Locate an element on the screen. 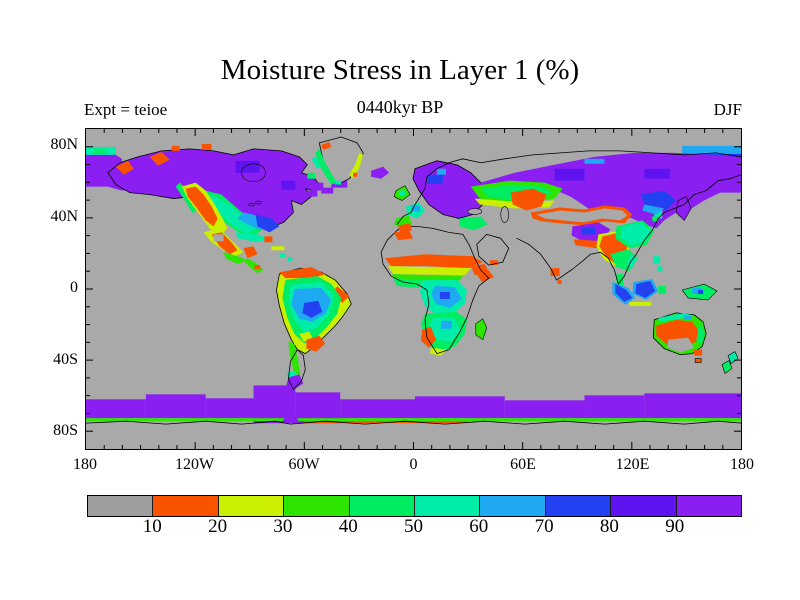  colorbar-tick-label: 90 is located at coordinates (675, 526).